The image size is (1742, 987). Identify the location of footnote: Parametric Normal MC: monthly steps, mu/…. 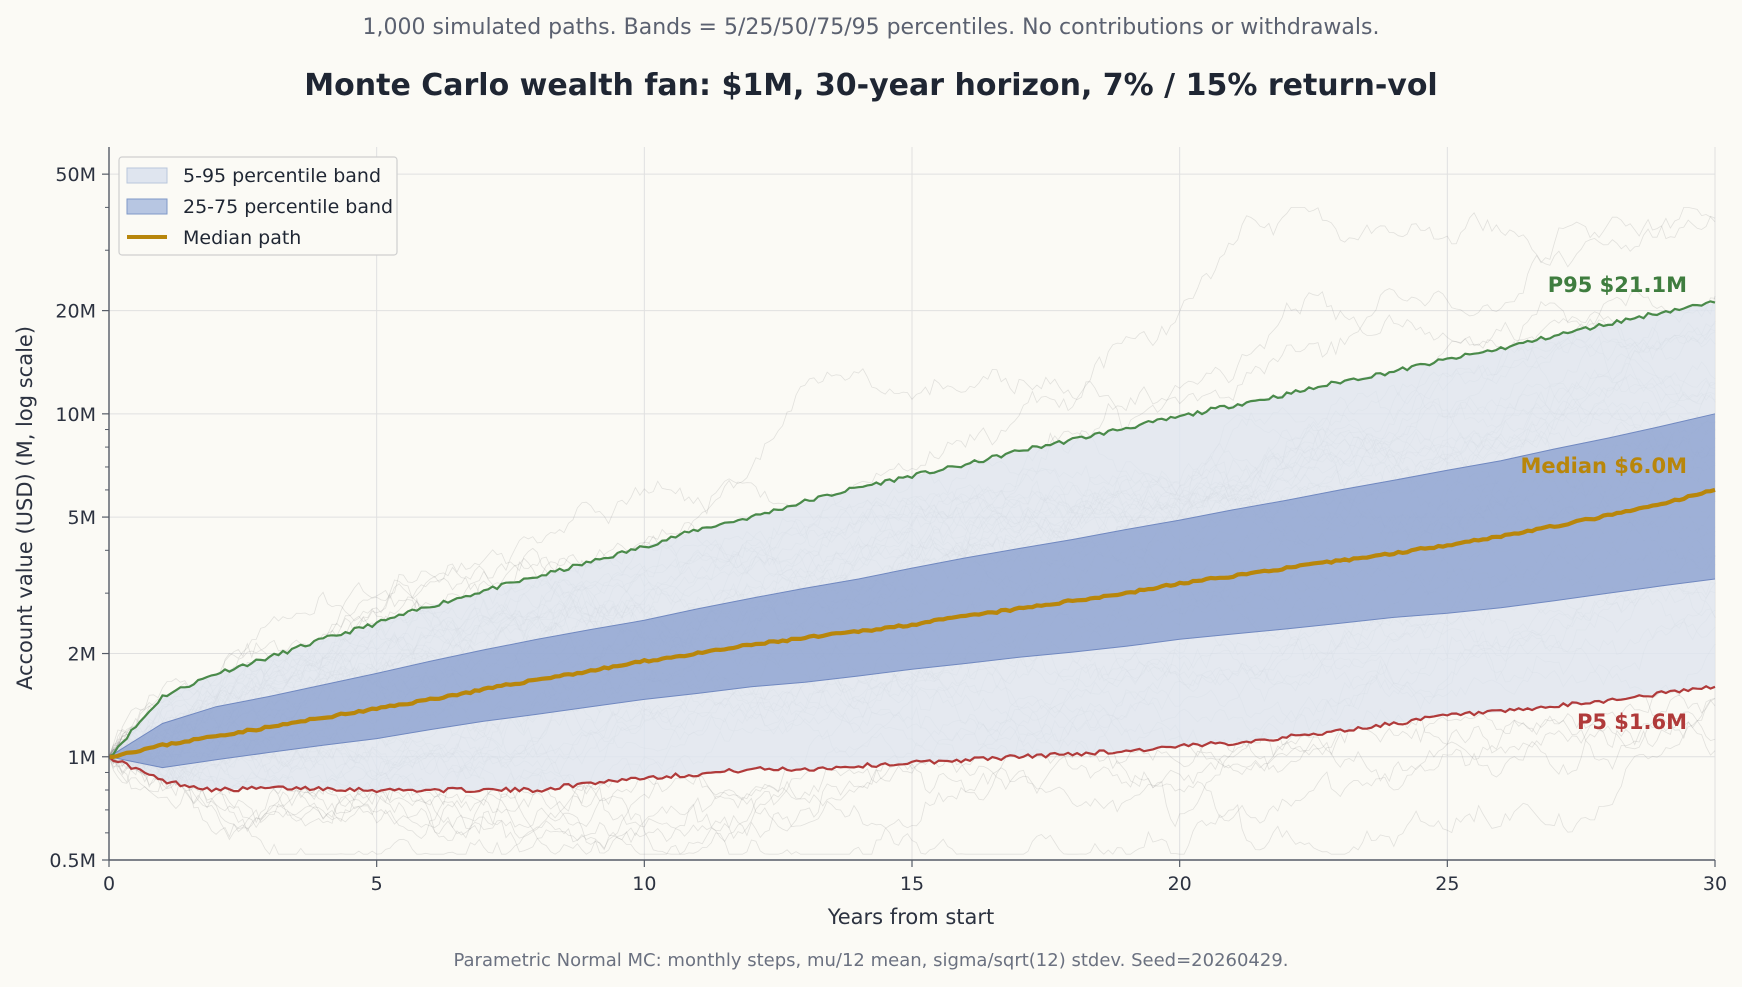
(870, 960).